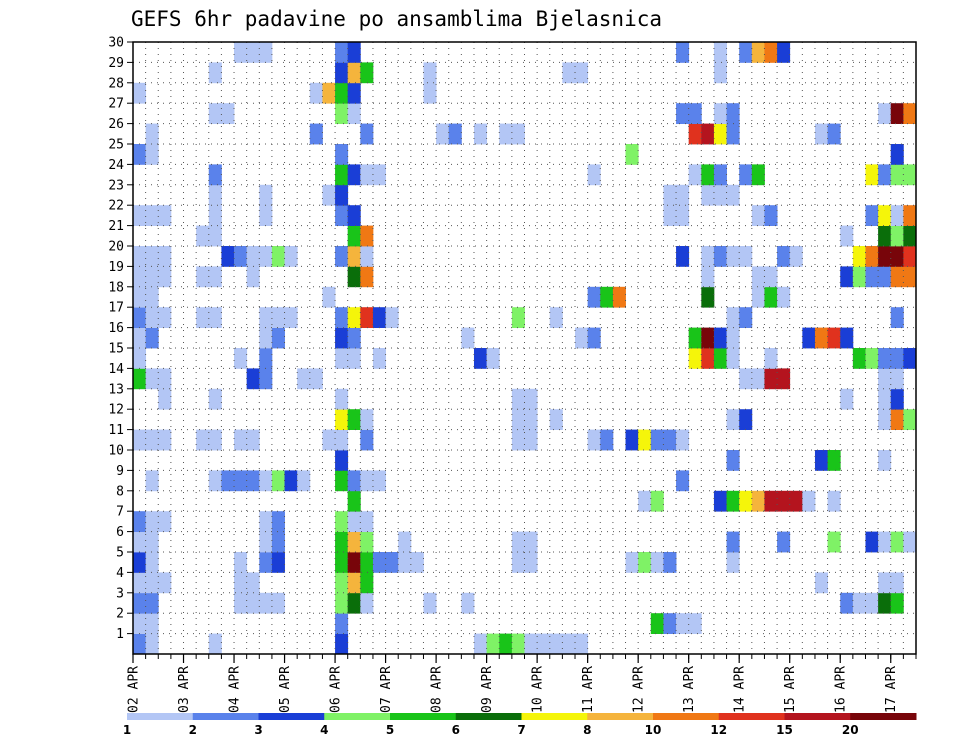 Image resolution: width=960 pixels, height=742 pixels. What do you see at coordinates (116, 145) in the screenshot?
I see `y-tick-label: 25` at bounding box center [116, 145].